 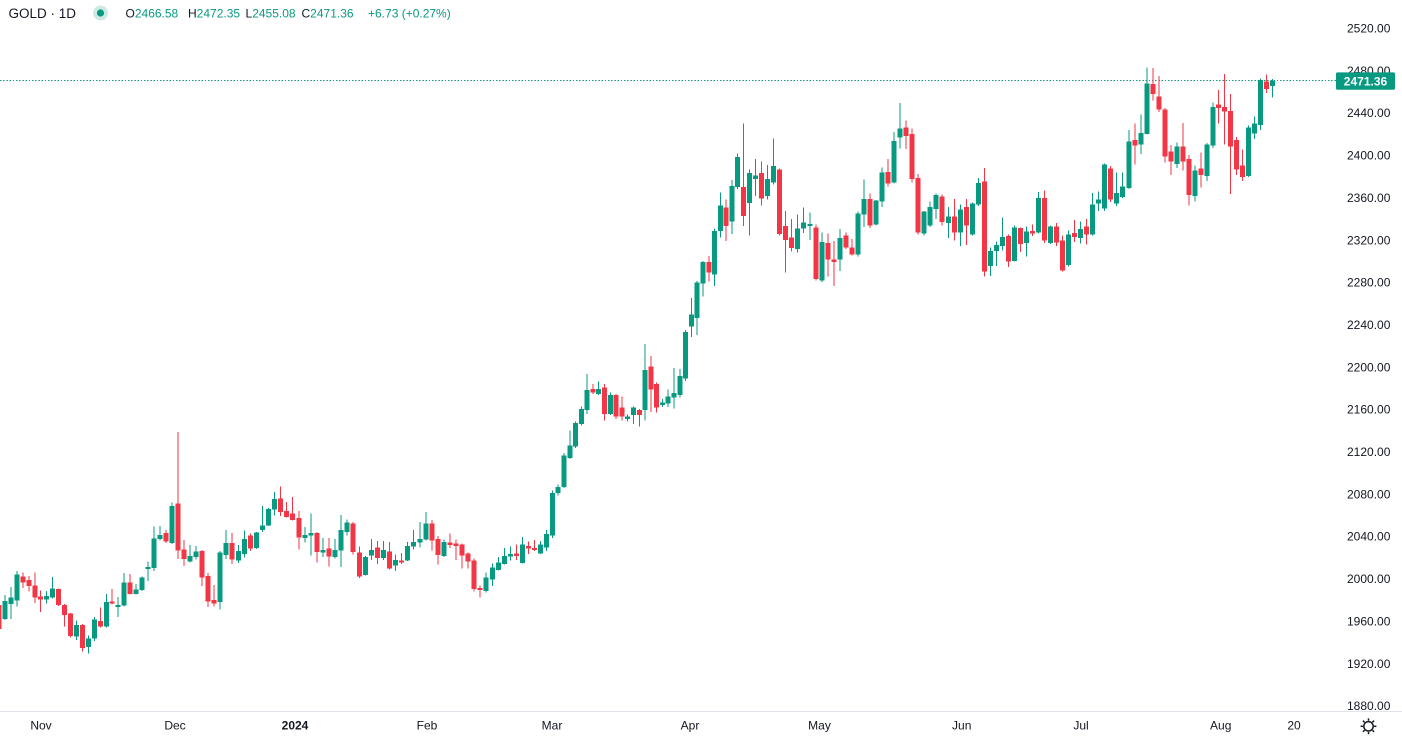 What do you see at coordinates (1369, 240) in the screenshot?
I see `svg-text: 2320.00` at bounding box center [1369, 240].